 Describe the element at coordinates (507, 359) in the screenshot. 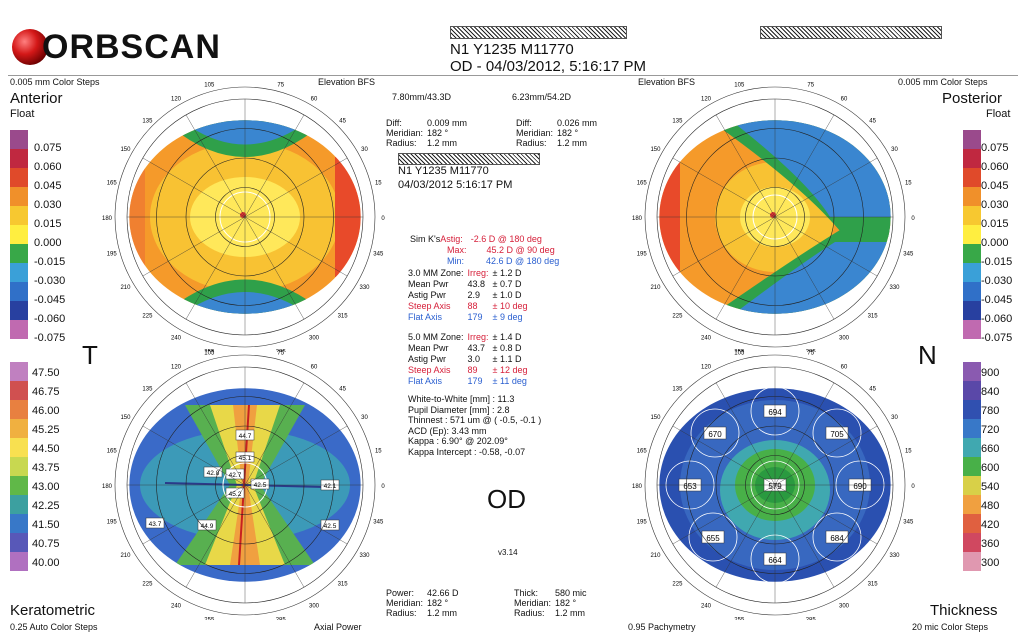

I see `astig-err: ± 1.1 D` at that location.